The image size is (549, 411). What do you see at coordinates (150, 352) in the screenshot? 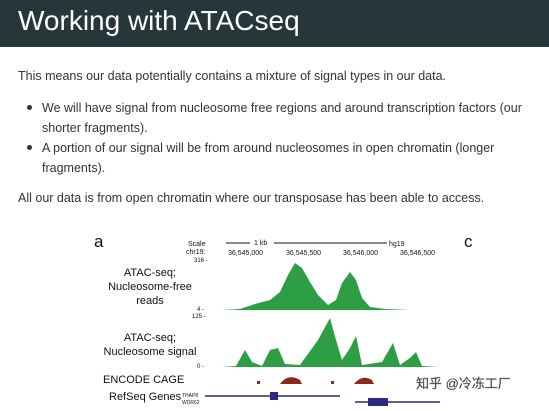
I see `track-label: Nucleosome signal` at bounding box center [150, 352].